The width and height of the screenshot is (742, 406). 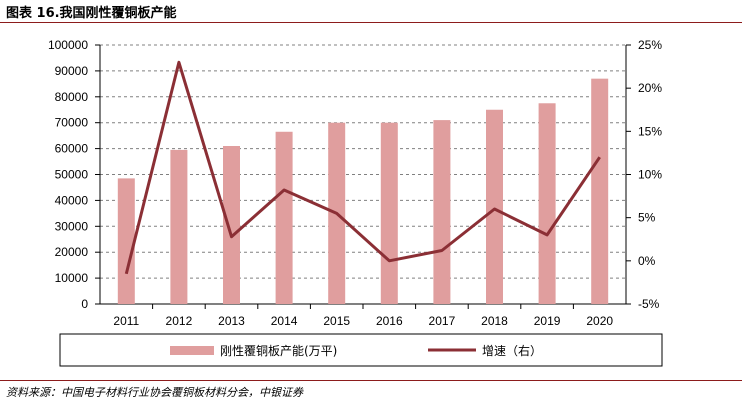 I want to click on figure-title: 图表 16.我国刚性覆铜板产能, so click(x=91, y=13).